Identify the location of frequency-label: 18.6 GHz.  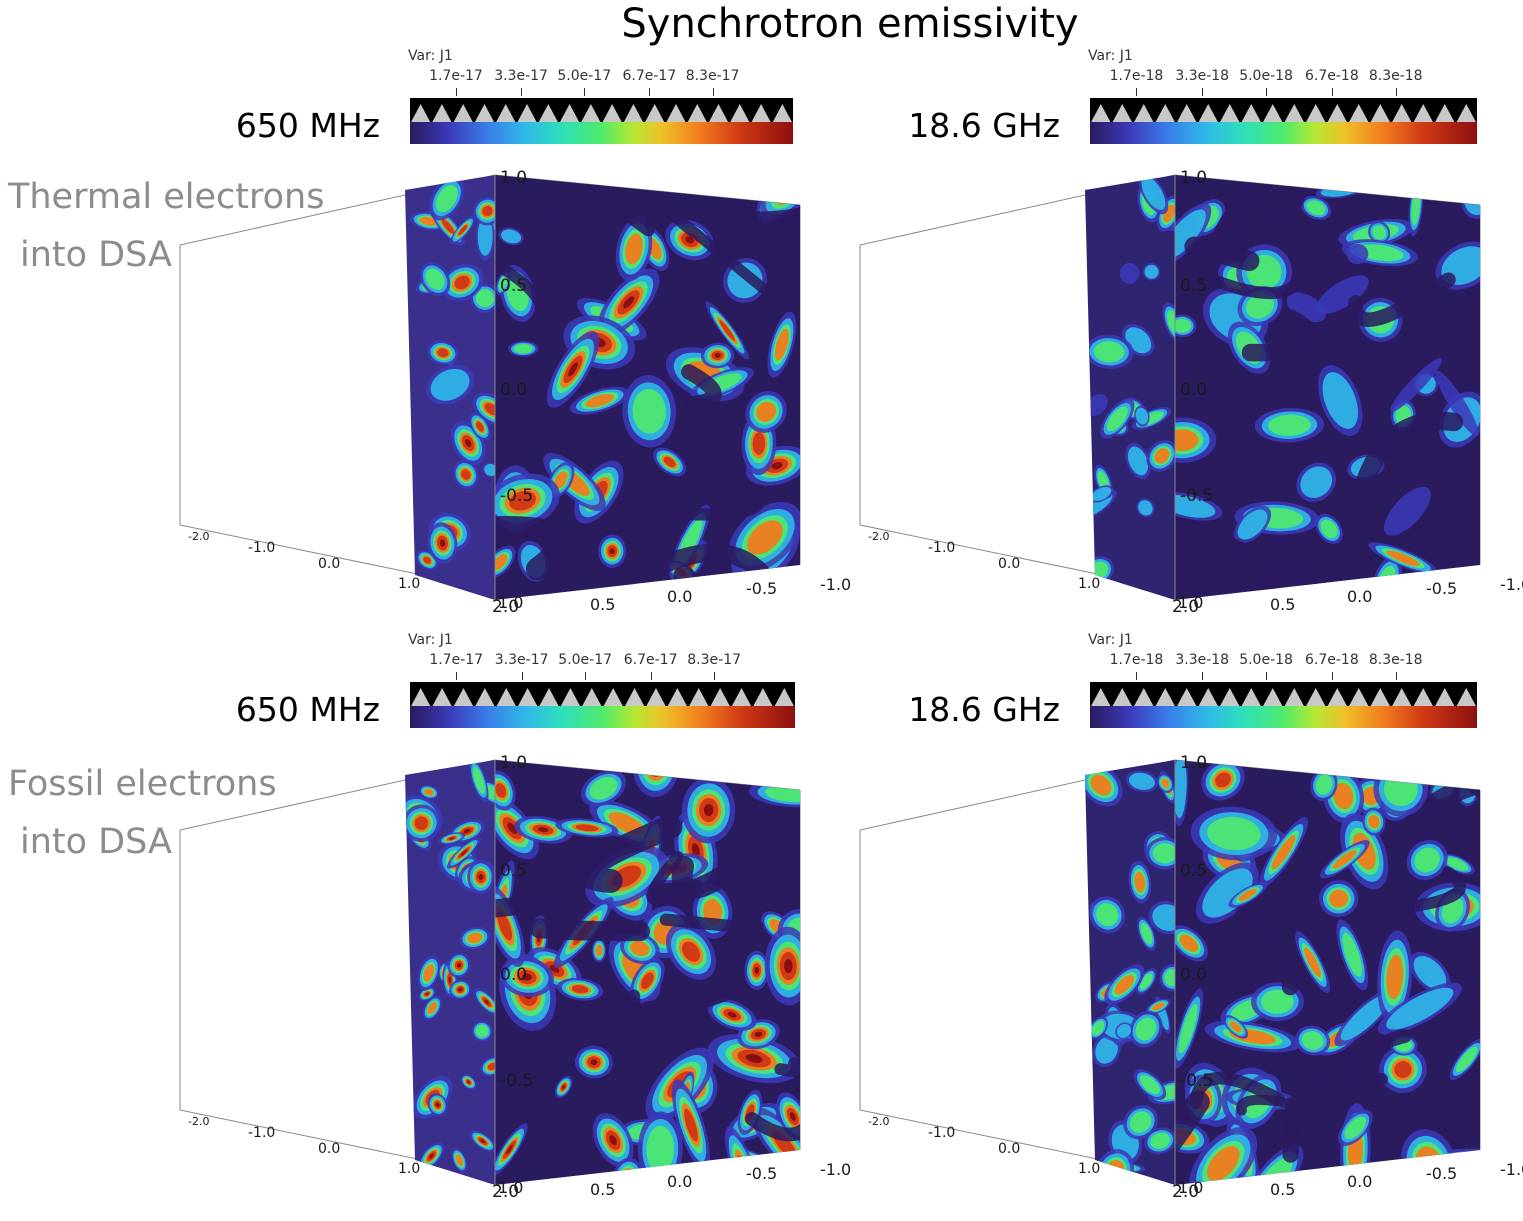
(984, 125).